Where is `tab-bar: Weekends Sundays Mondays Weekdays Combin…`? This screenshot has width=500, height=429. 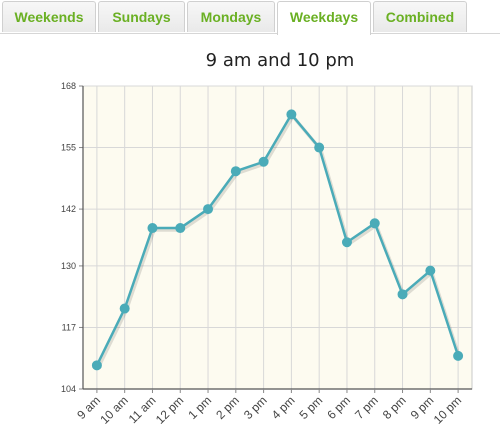
tab-bar: Weekends Sundays Mondays Weekdays Combin… is located at coordinates (250, 17).